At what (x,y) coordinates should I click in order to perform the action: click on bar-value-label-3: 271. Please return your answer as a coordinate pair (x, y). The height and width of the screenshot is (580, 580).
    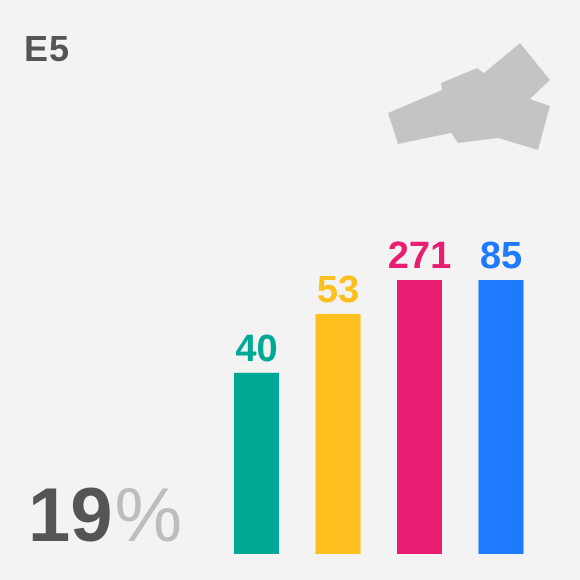
    Looking at the image, I should click on (419, 256).